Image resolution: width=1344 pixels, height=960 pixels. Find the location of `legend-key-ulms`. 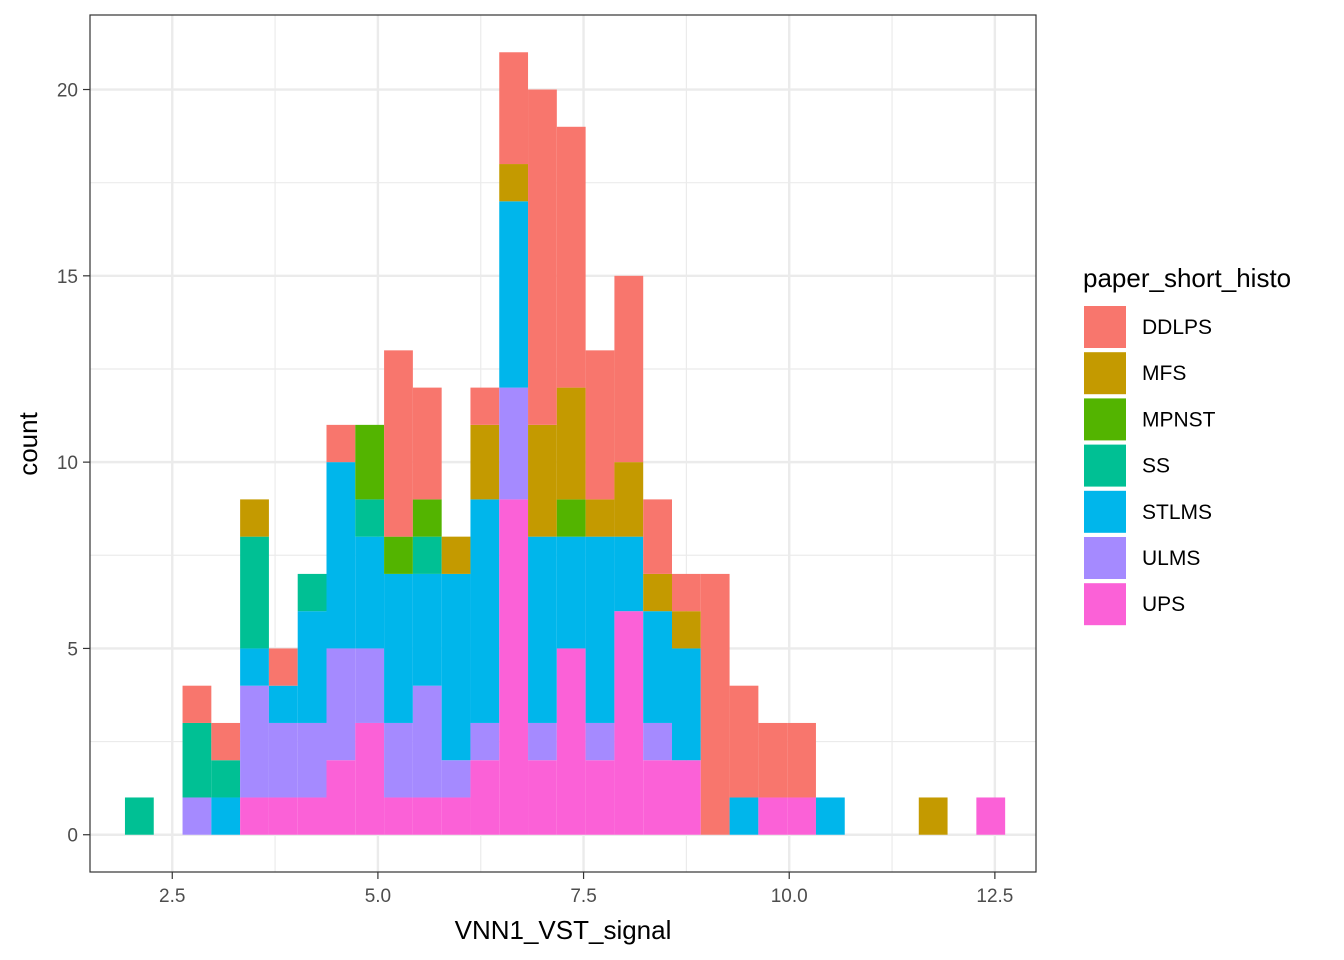

legend-key-ulms is located at coordinates (1105, 558).